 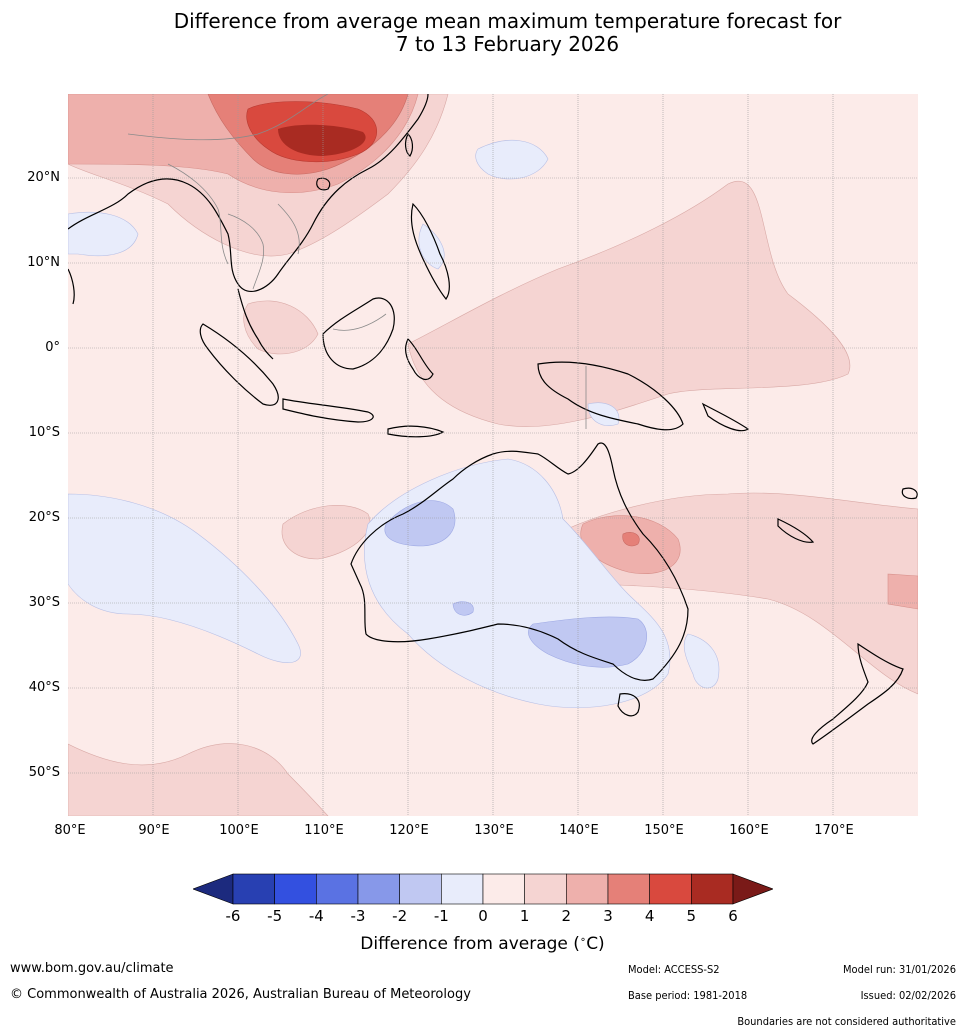 I want to click on lat-label-20n: 20°N, so click(x=43, y=177).